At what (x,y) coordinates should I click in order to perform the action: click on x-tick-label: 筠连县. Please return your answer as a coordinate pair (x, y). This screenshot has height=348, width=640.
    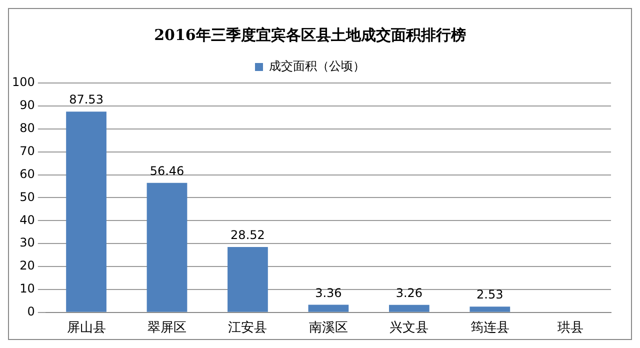
    Looking at the image, I should click on (490, 328).